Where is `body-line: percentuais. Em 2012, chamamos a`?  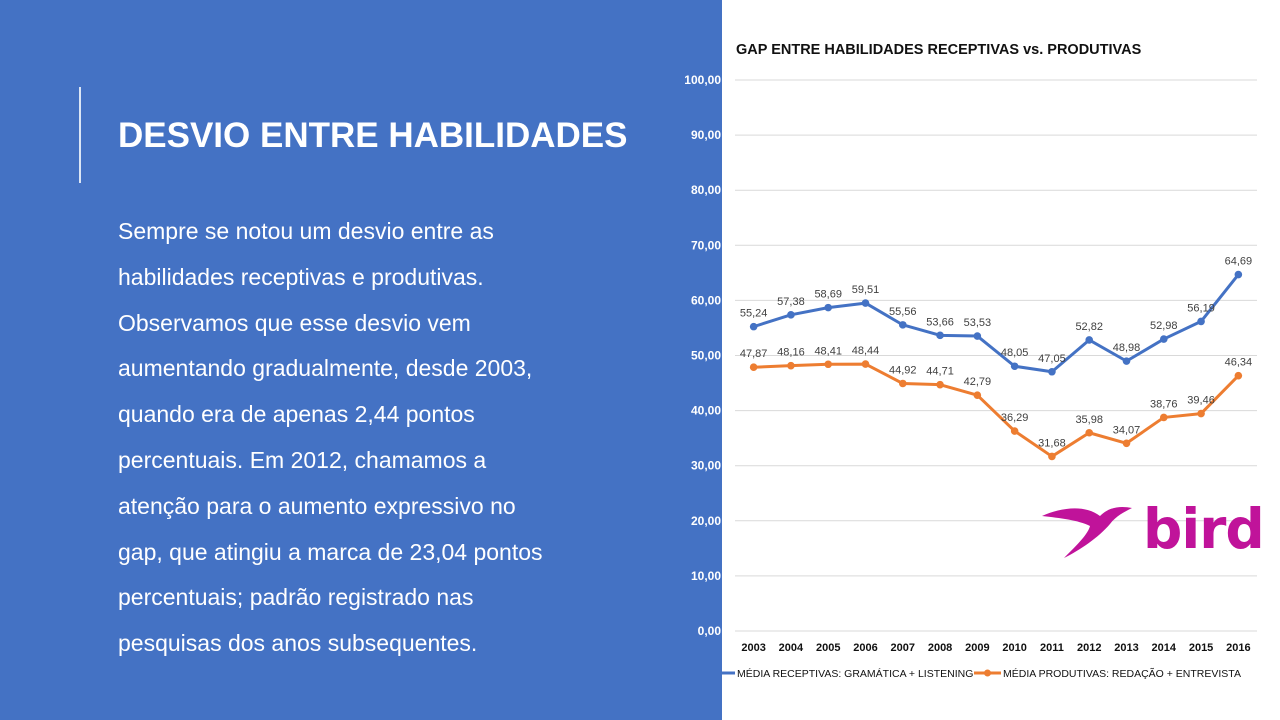 body-line: percentuais. Em 2012, chamamos a is located at coordinates (302, 459).